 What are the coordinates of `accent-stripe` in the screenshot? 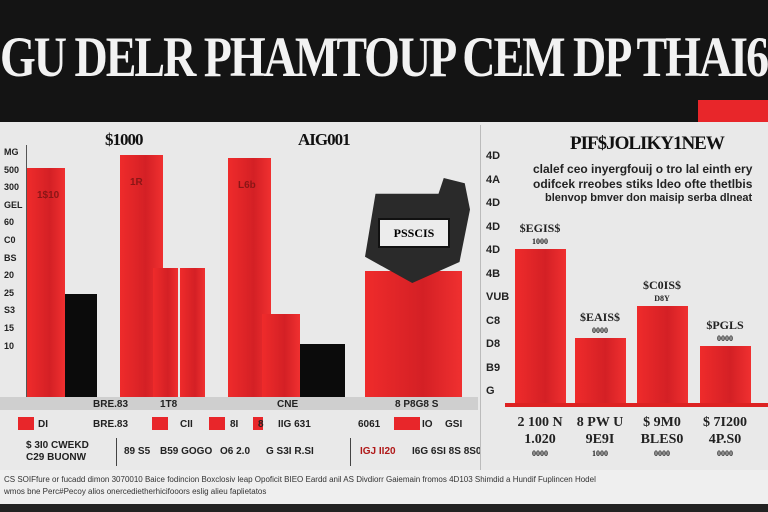 It's located at (733, 111).